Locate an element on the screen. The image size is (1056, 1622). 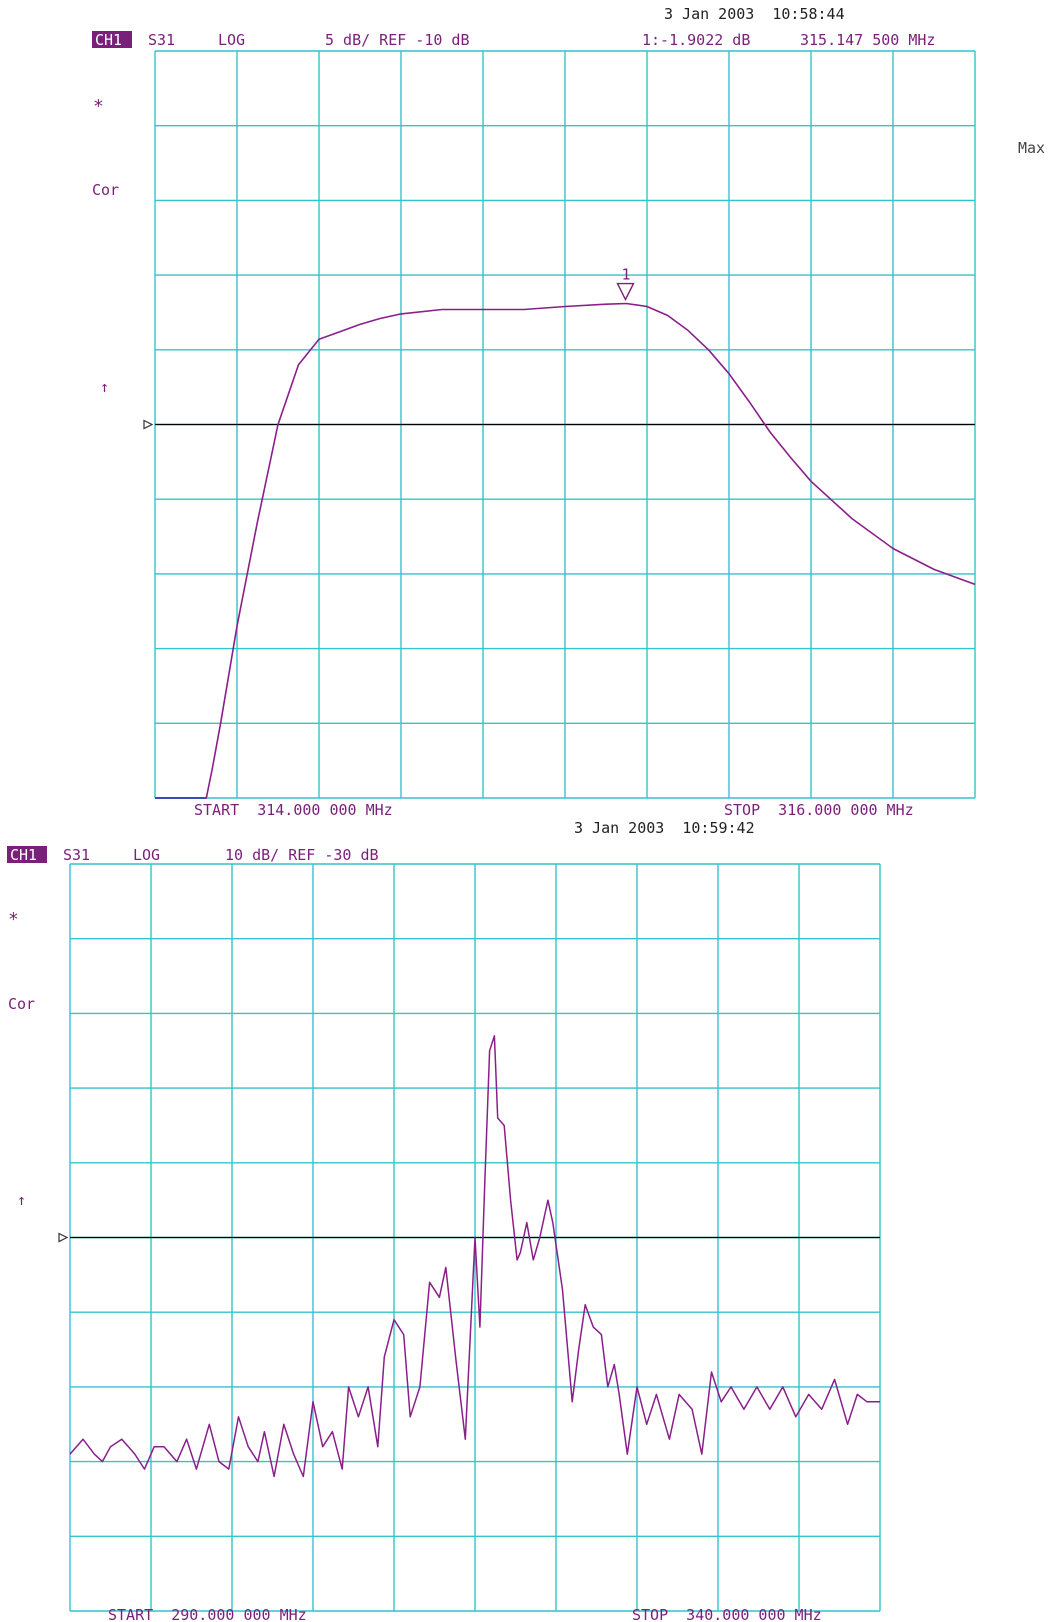
bottom-ref-arrow-indicator: ↑ is located at coordinates (21, 1200).